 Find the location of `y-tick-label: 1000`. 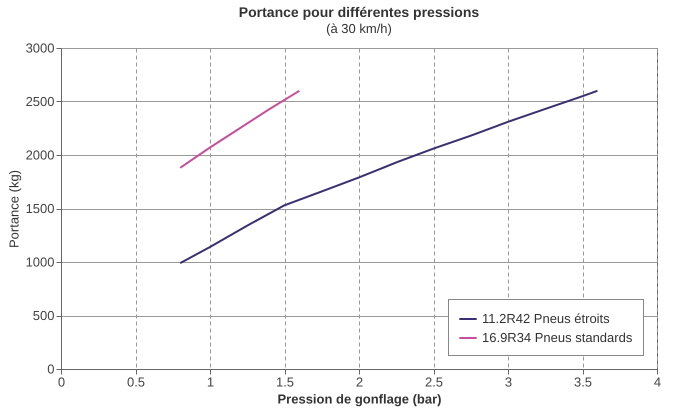

y-tick-label: 1000 is located at coordinates (40, 262).